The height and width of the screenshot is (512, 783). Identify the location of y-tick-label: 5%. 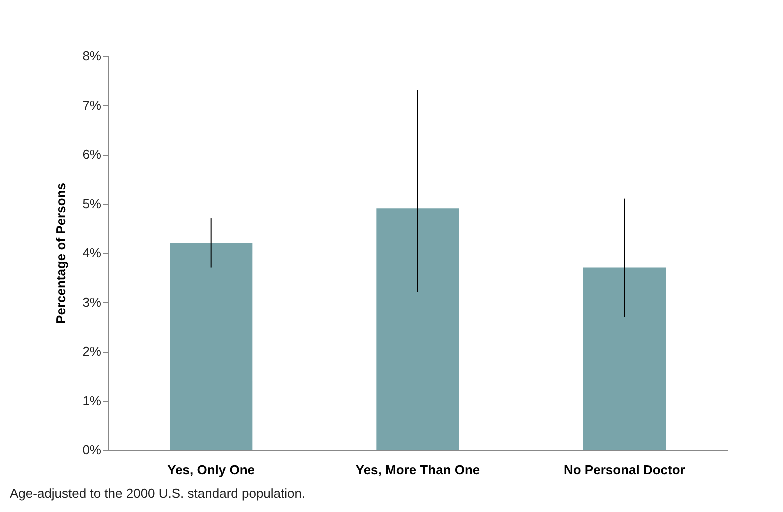
(92, 204).